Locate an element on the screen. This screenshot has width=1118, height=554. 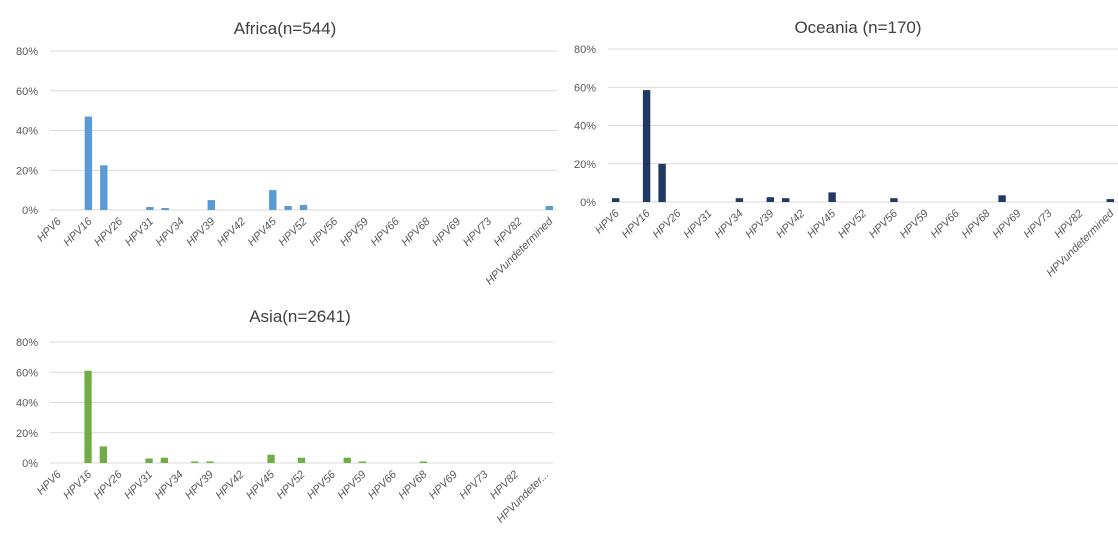
bar-hpv68 is located at coordinates (423, 462).